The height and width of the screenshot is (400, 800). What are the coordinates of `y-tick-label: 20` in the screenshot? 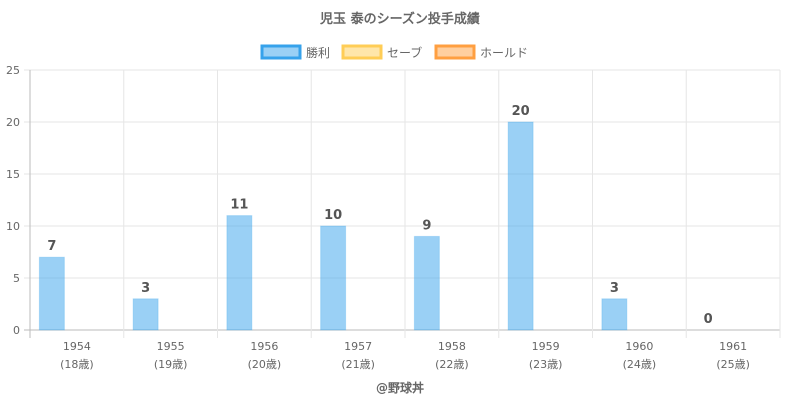 It's located at (13, 122).